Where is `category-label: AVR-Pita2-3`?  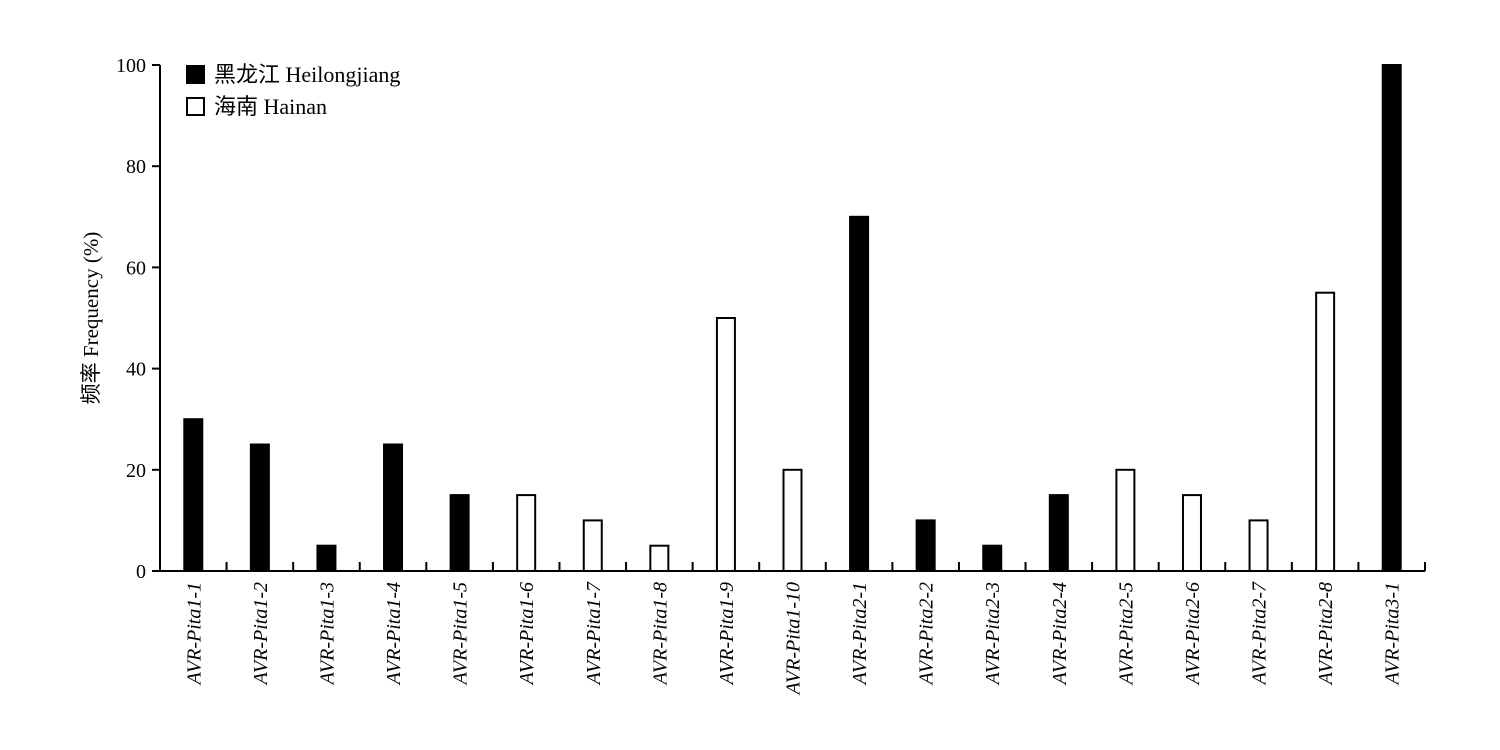 category-label: AVR-Pita2-3 is located at coordinates (993, 634).